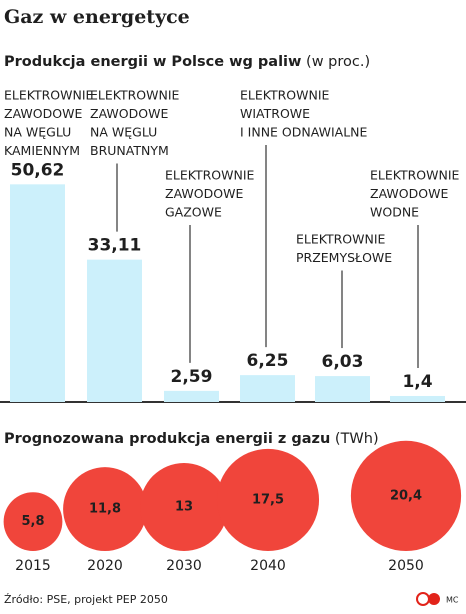 This screenshot has height=614, width=466. What do you see at coordinates (193, 212) in the screenshot?
I see `category-label: GAZOWE` at bounding box center [193, 212].